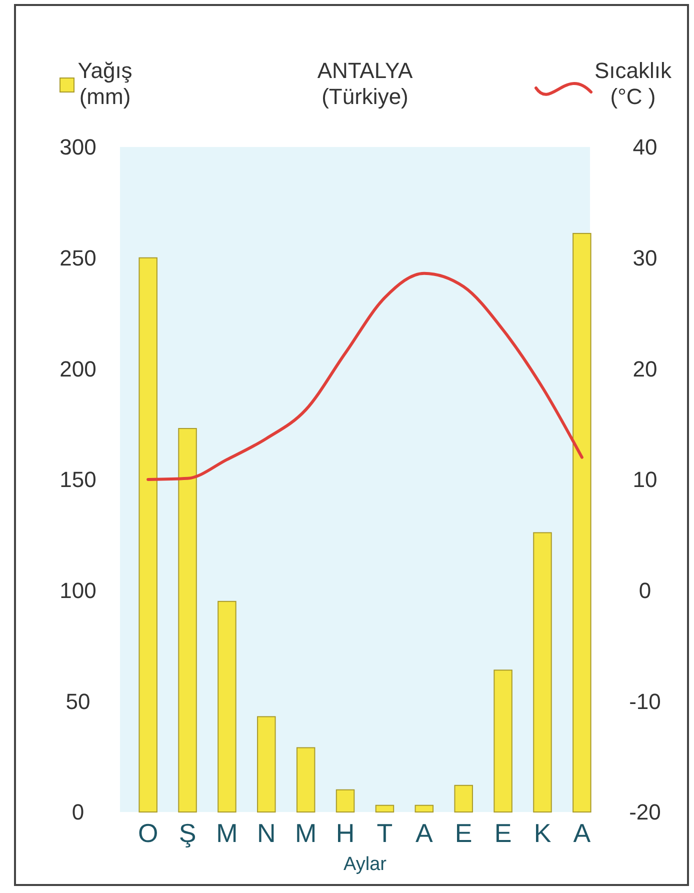 The image size is (694, 893). I want to click on legend-label: Sıcaklık (°C ), so click(633, 83).